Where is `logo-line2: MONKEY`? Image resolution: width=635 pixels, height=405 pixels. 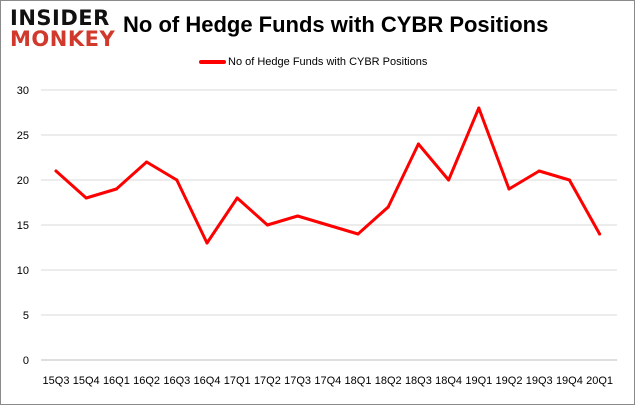 logo-line2: MONKEY is located at coordinates (63, 39).